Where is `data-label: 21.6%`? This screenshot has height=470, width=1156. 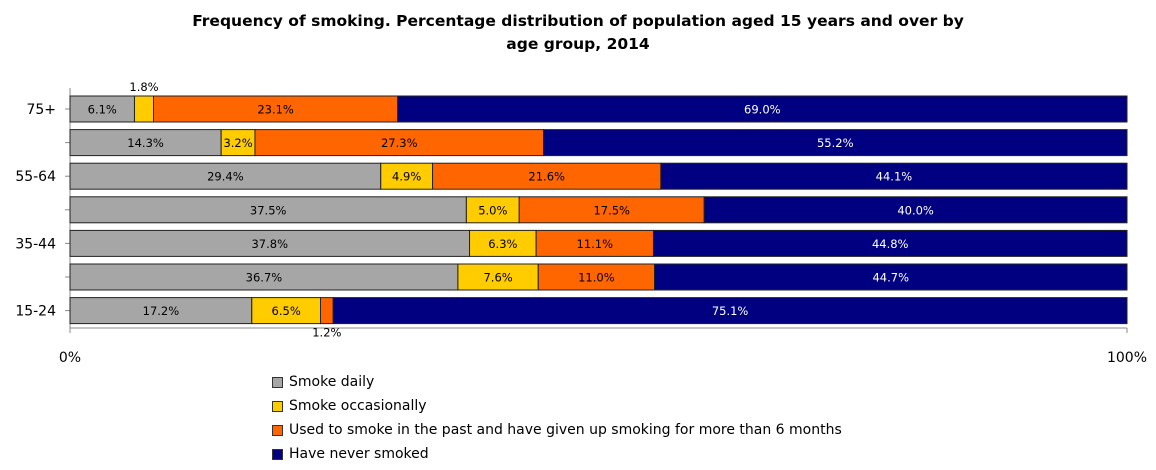 data-label: 21.6% is located at coordinates (546, 177).